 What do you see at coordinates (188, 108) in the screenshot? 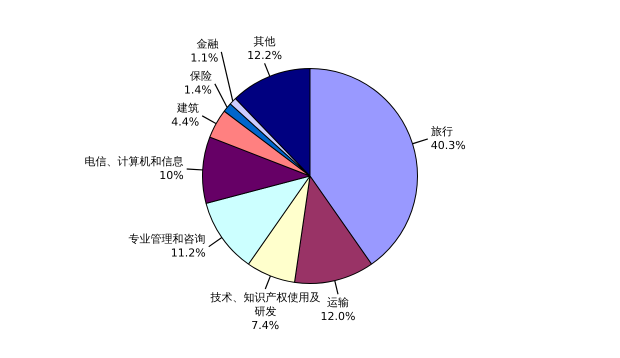
I see `slice-label: 建筑` at bounding box center [188, 108].